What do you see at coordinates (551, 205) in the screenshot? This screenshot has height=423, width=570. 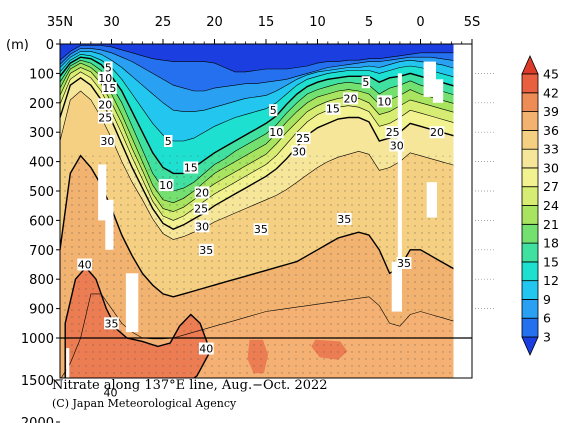 I see `colorbar-label: 24` at bounding box center [551, 205].